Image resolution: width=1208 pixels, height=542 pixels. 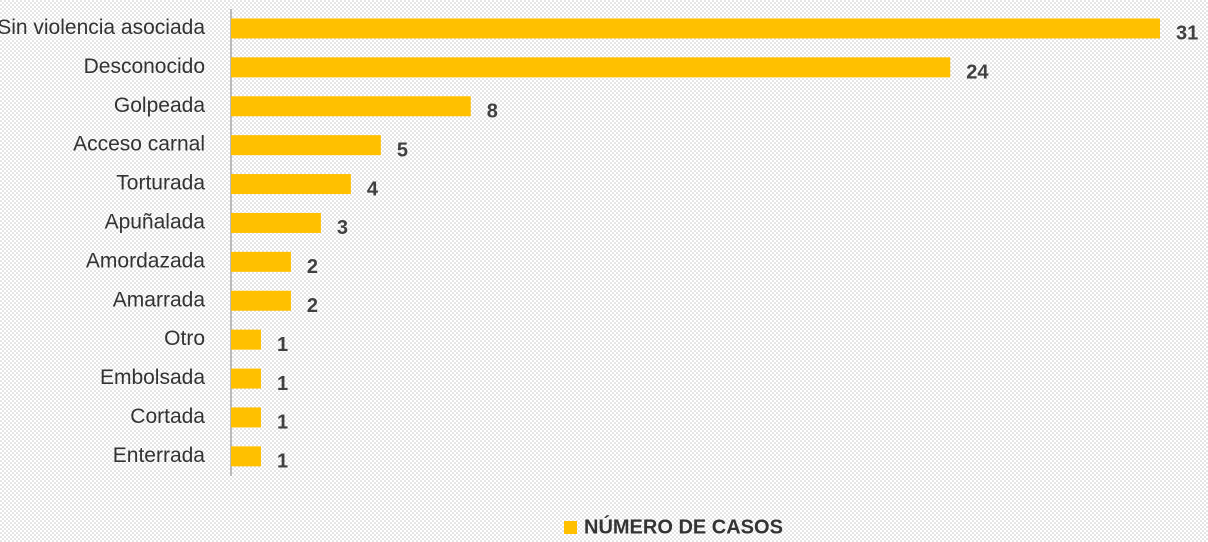 What do you see at coordinates (402, 150) in the screenshot?
I see `value-label: 5` at bounding box center [402, 150].